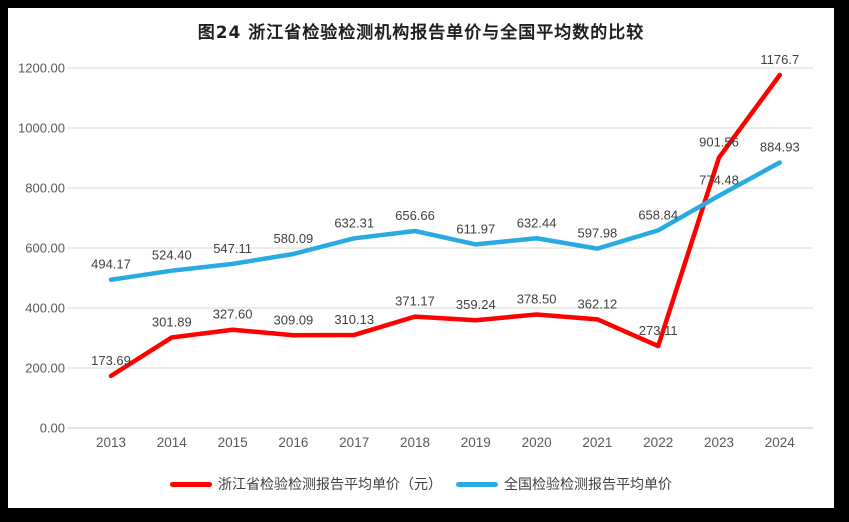  Describe the element at coordinates (658, 442) in the screenshot. I see `x-tick-label: 2022` at that location.